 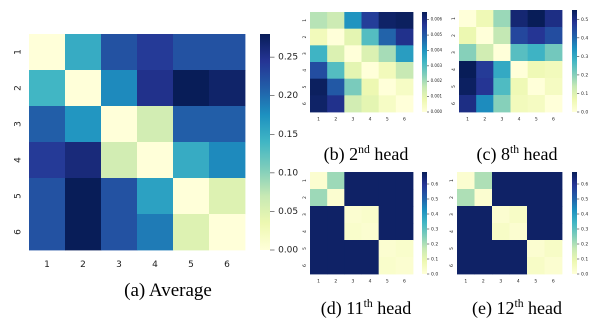 I want to click on x-tick-label: 1, so click(x=318, y=282).